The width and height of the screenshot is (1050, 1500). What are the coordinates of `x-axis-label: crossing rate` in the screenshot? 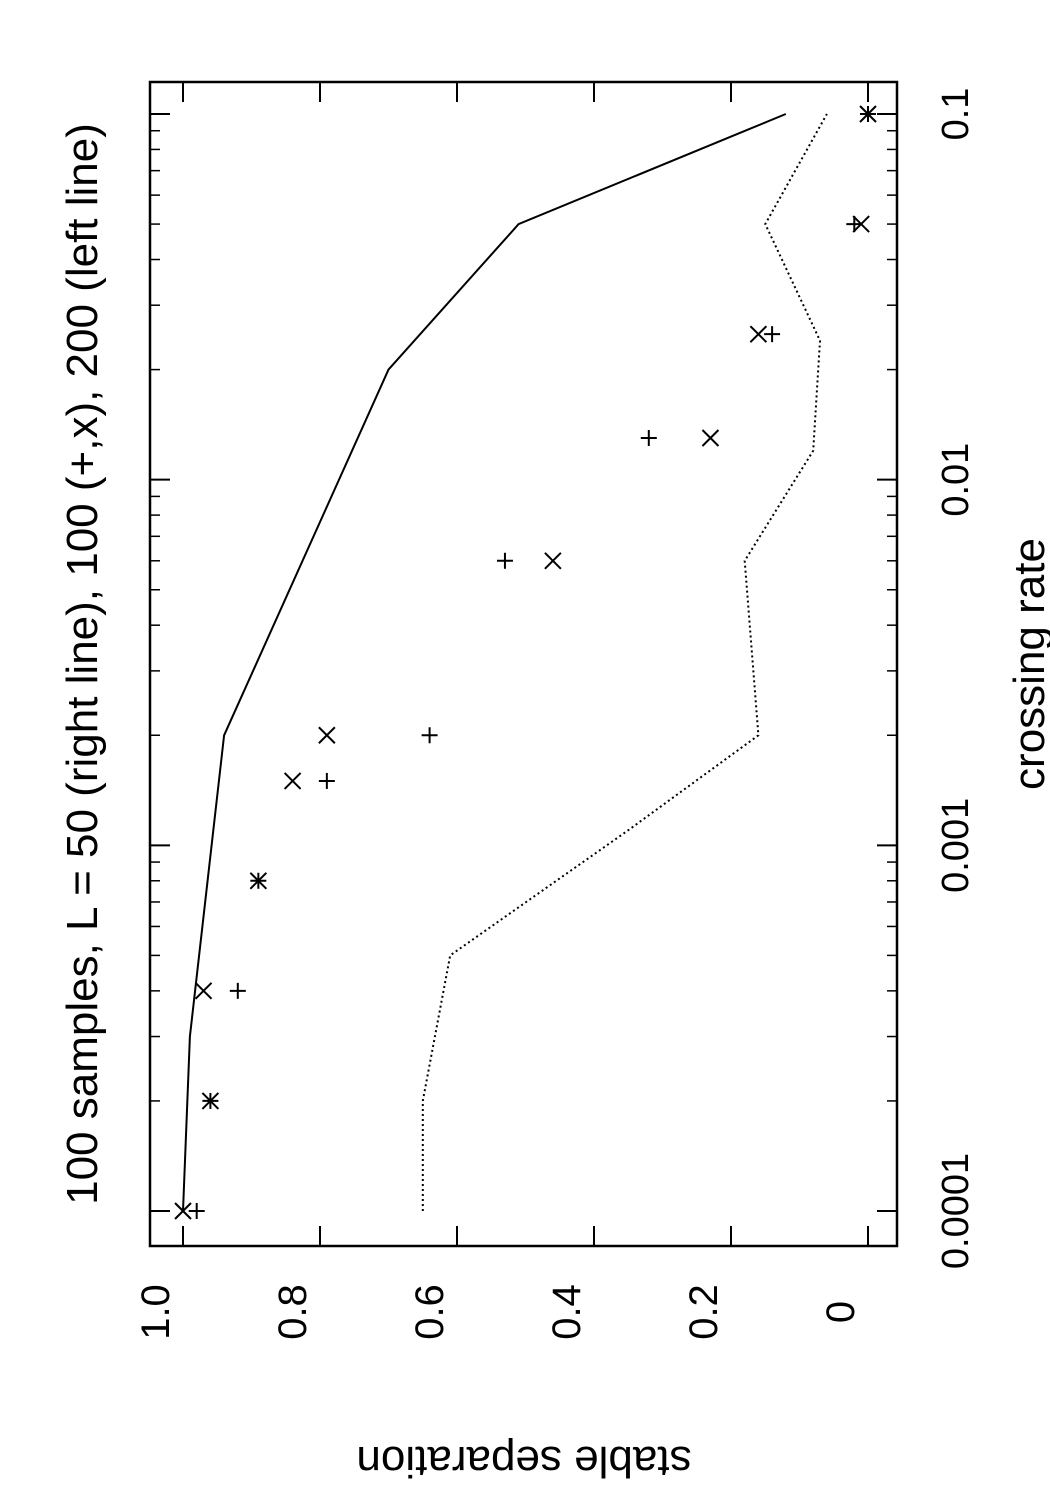 It's located at (1027, 664).